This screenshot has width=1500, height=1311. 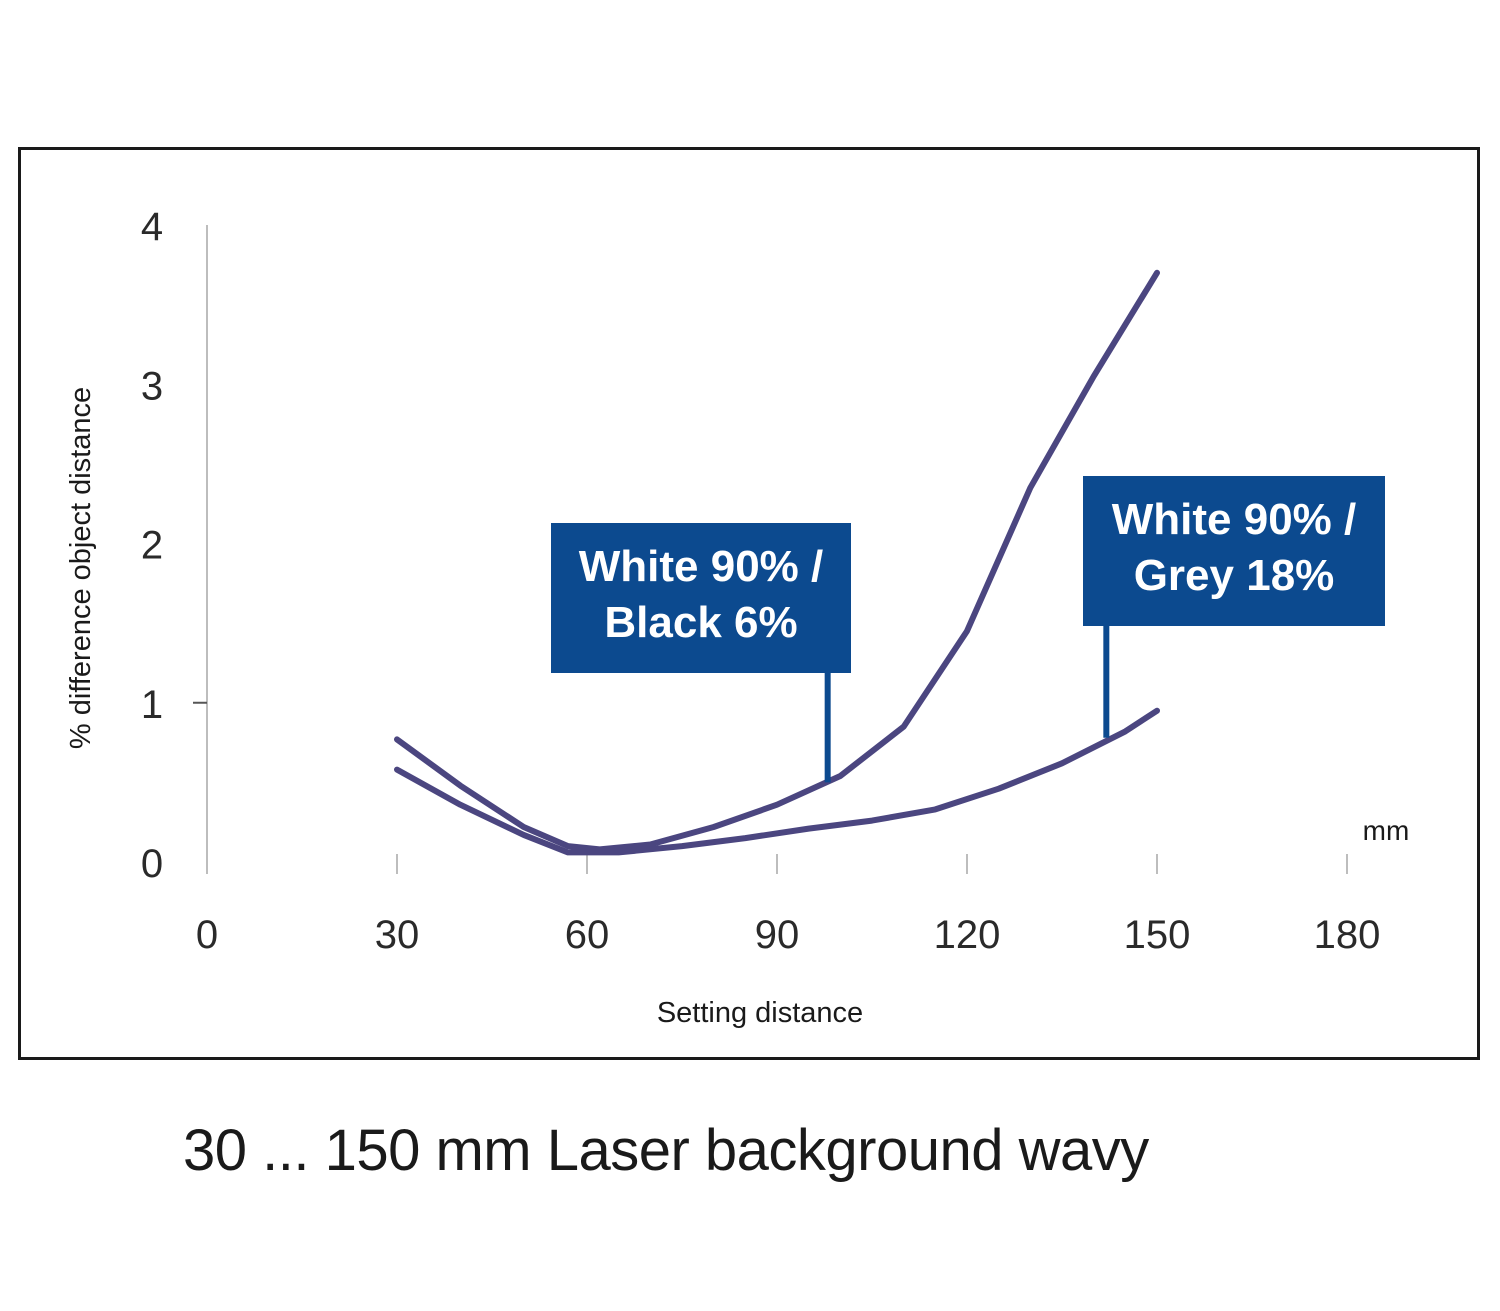 What do you see at coordinates (81, 568) in the screenshot?
I see `y-axis-label: % difference object distance` at bounding box center [81, 568].